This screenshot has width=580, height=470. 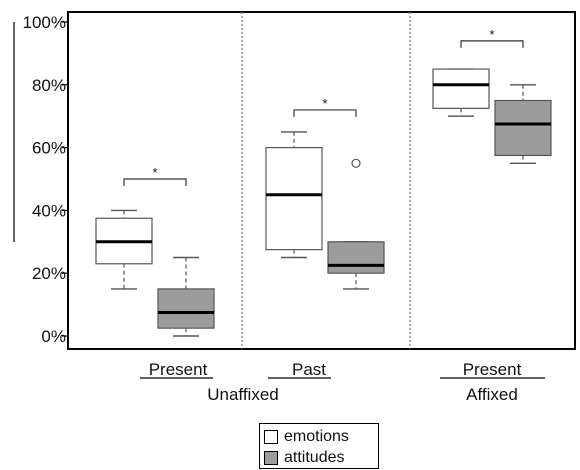 I want to click on legend: emotions attitudes, so click(x=319, y=446).